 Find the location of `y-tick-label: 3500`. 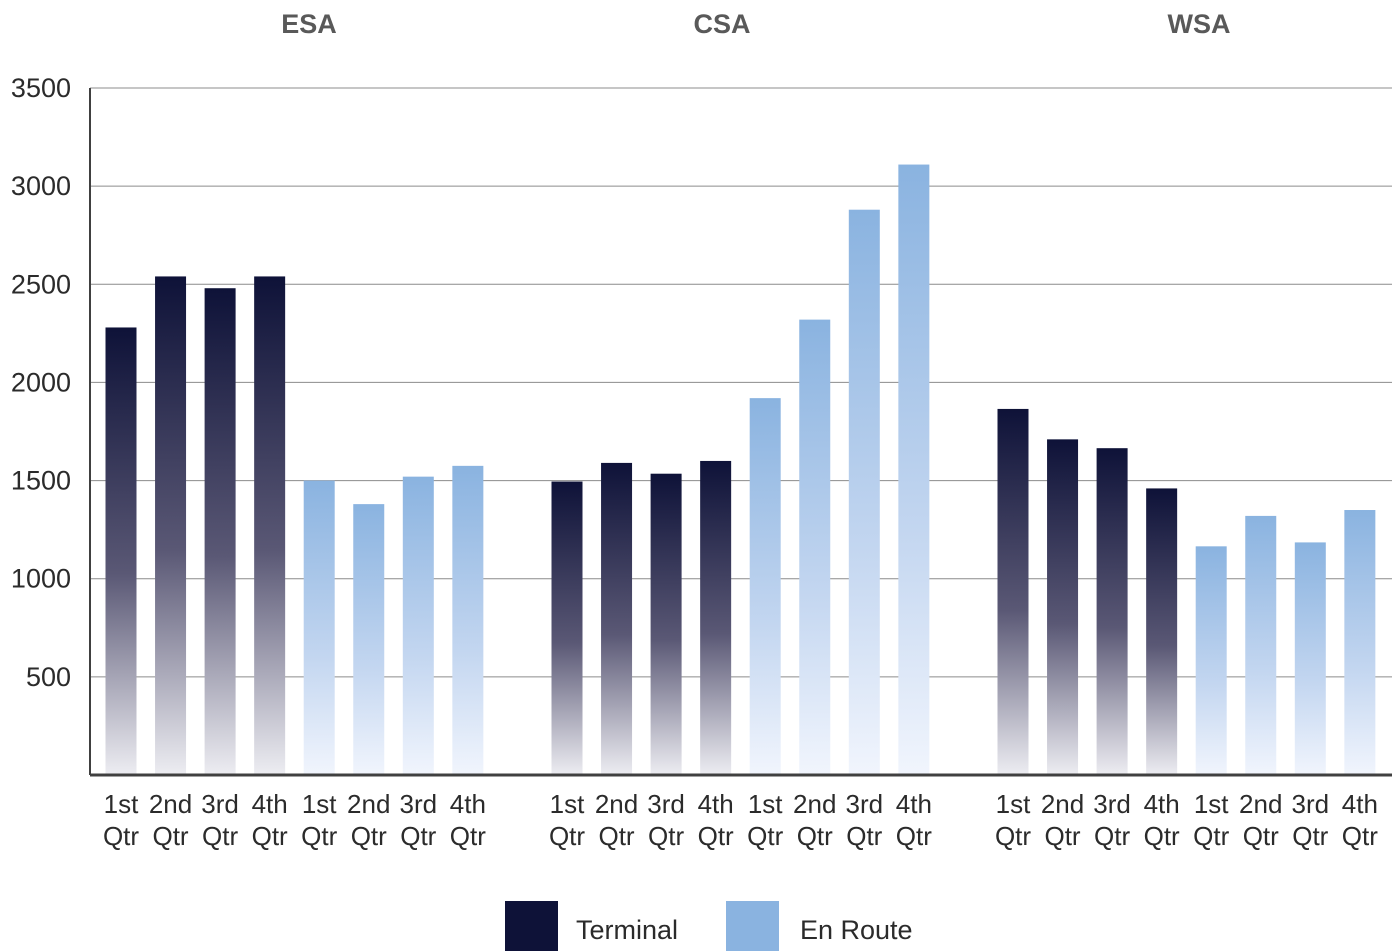

y-tick-label: 3500 is located at coordinates (41, 88).